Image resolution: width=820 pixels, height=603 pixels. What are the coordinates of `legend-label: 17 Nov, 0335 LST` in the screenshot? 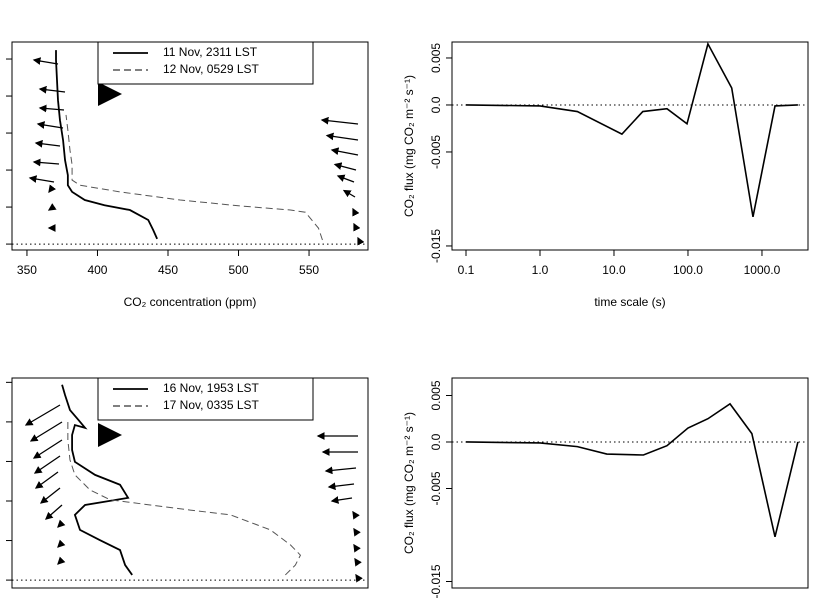 It's located at (211, 405).